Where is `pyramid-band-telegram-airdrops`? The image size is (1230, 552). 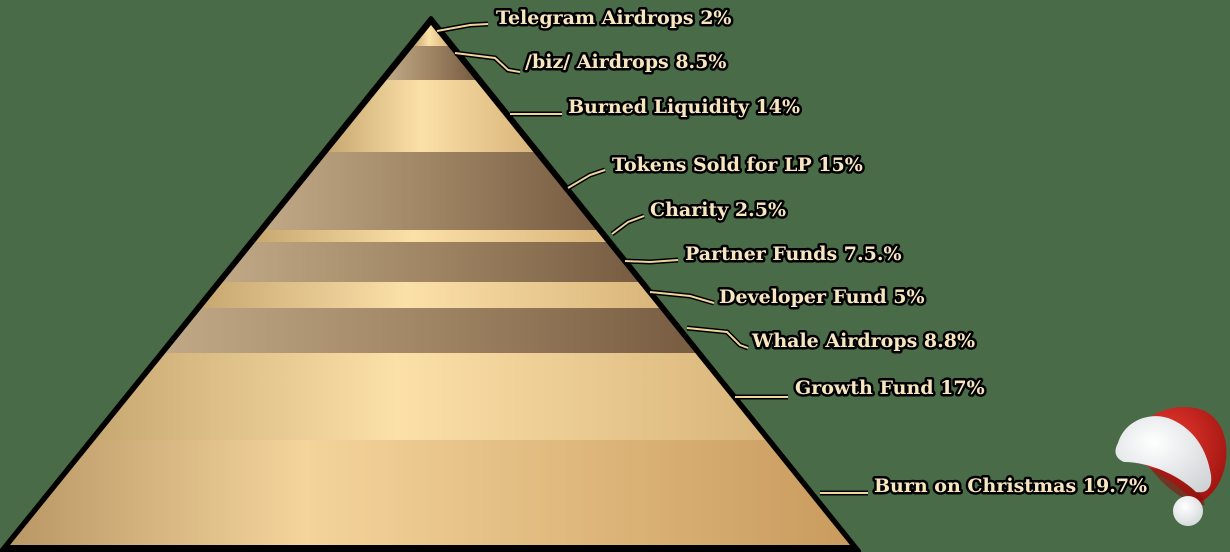 pyramid-band-telegram-airdrops is located at coordinates (430, 35).